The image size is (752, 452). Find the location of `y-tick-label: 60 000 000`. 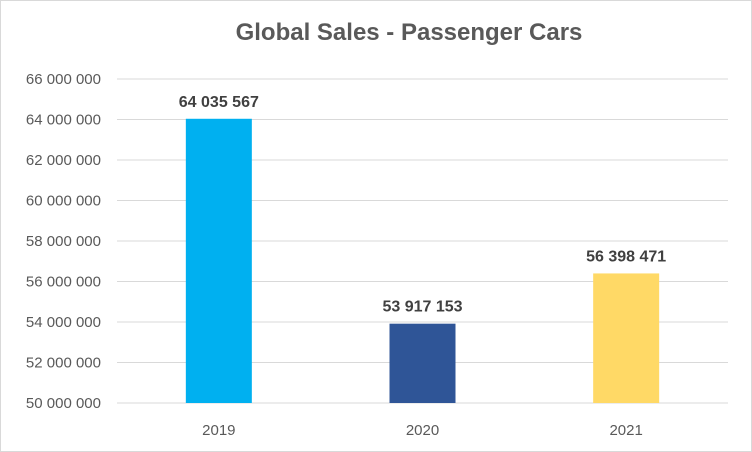

y-tick-label: 60 000 000 is located at coordinates (63, 201).